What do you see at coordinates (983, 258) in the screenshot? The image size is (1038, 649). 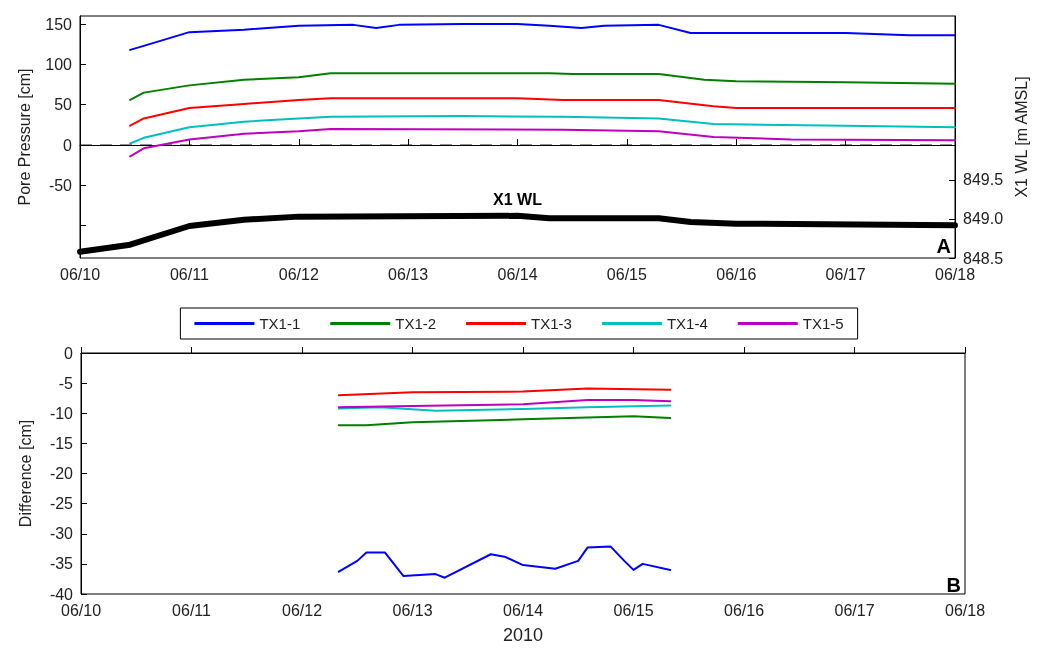 I see `y2-tick-label: 848.5` at bounding box center [983, 258].